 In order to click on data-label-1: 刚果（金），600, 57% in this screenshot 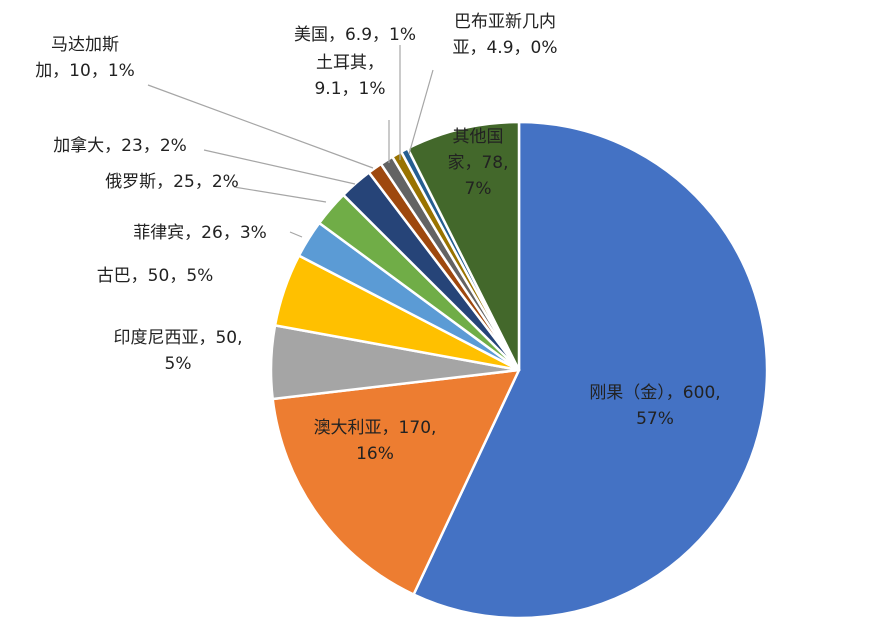, I will do `click(654, 406)`.